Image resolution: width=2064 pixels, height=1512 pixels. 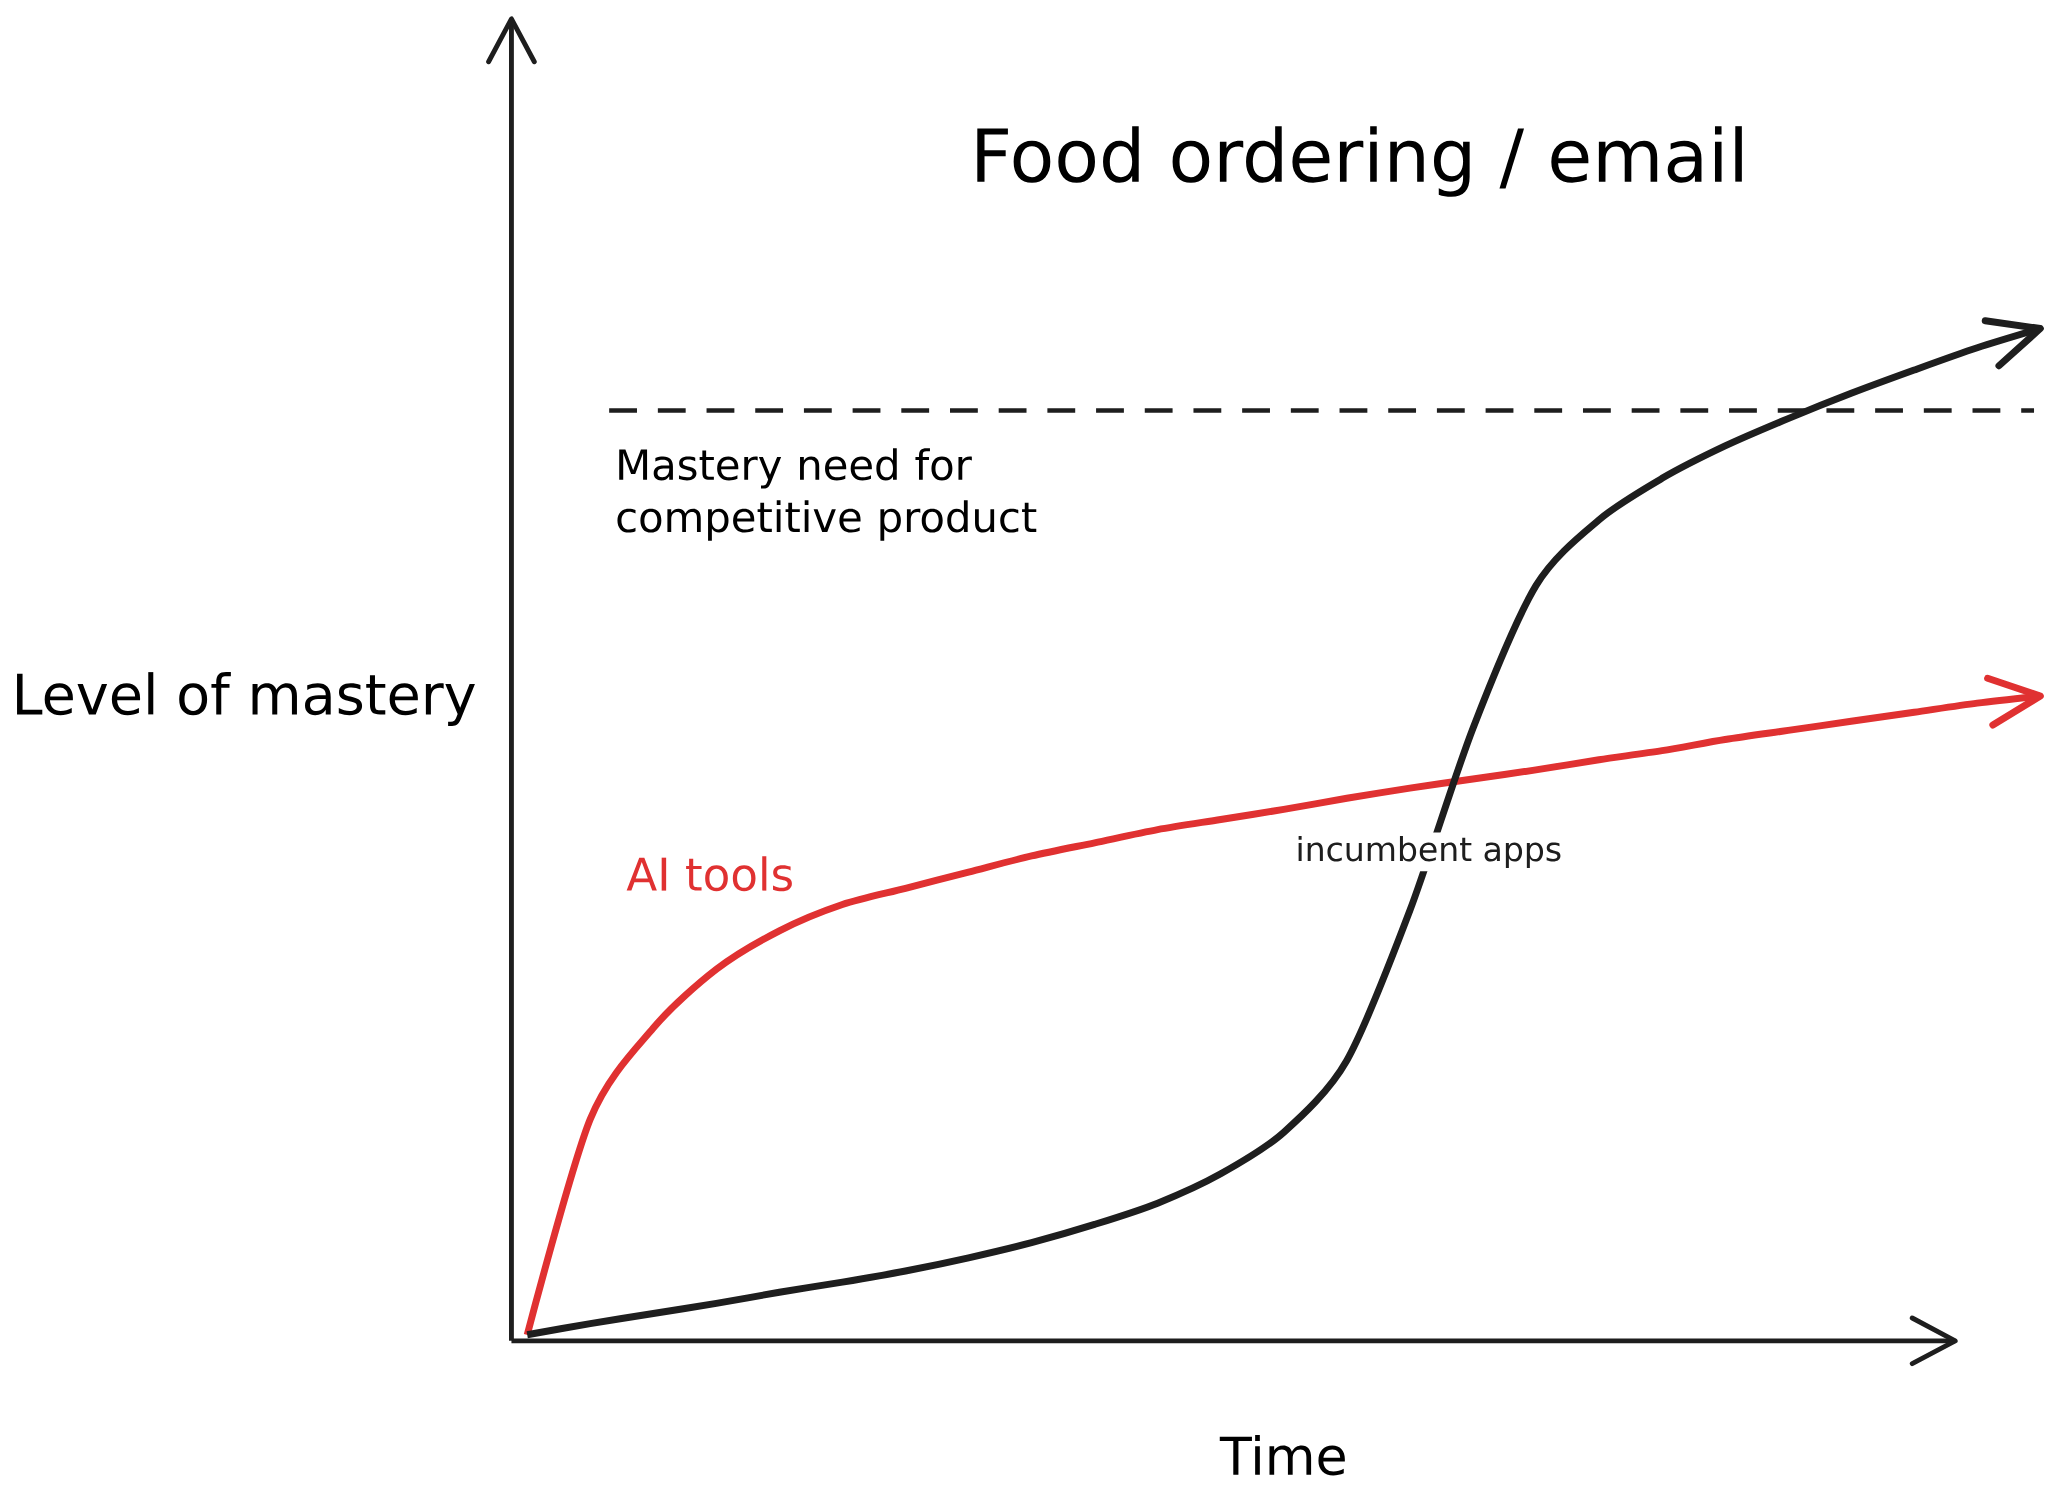 I want to click on series-label: incumbent apps, so click(x=1429, y=851).